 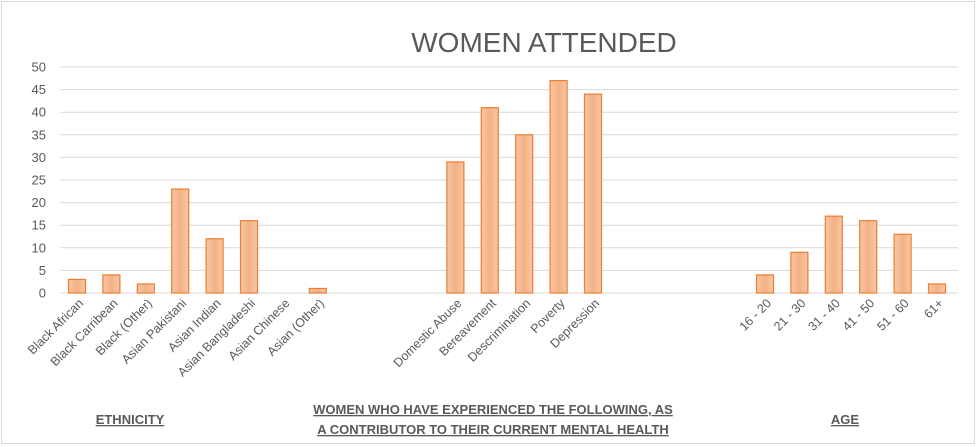 I want to click on y-tick-label: 40, so click(x=39, y=112).